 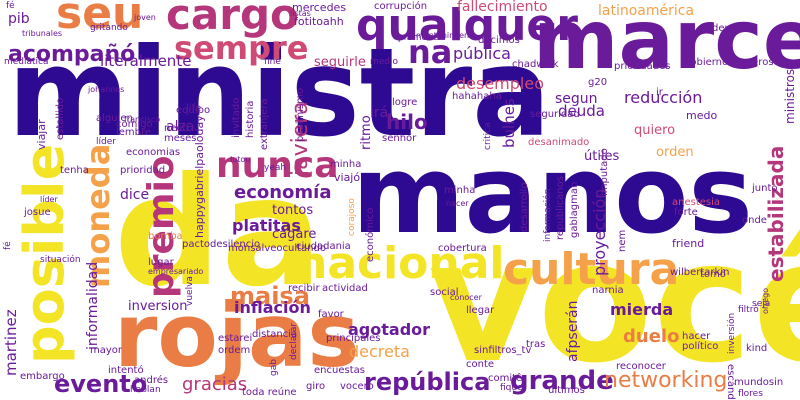 I want to click on word-pesimismo: pesimismo, so click(x=300, y=114).